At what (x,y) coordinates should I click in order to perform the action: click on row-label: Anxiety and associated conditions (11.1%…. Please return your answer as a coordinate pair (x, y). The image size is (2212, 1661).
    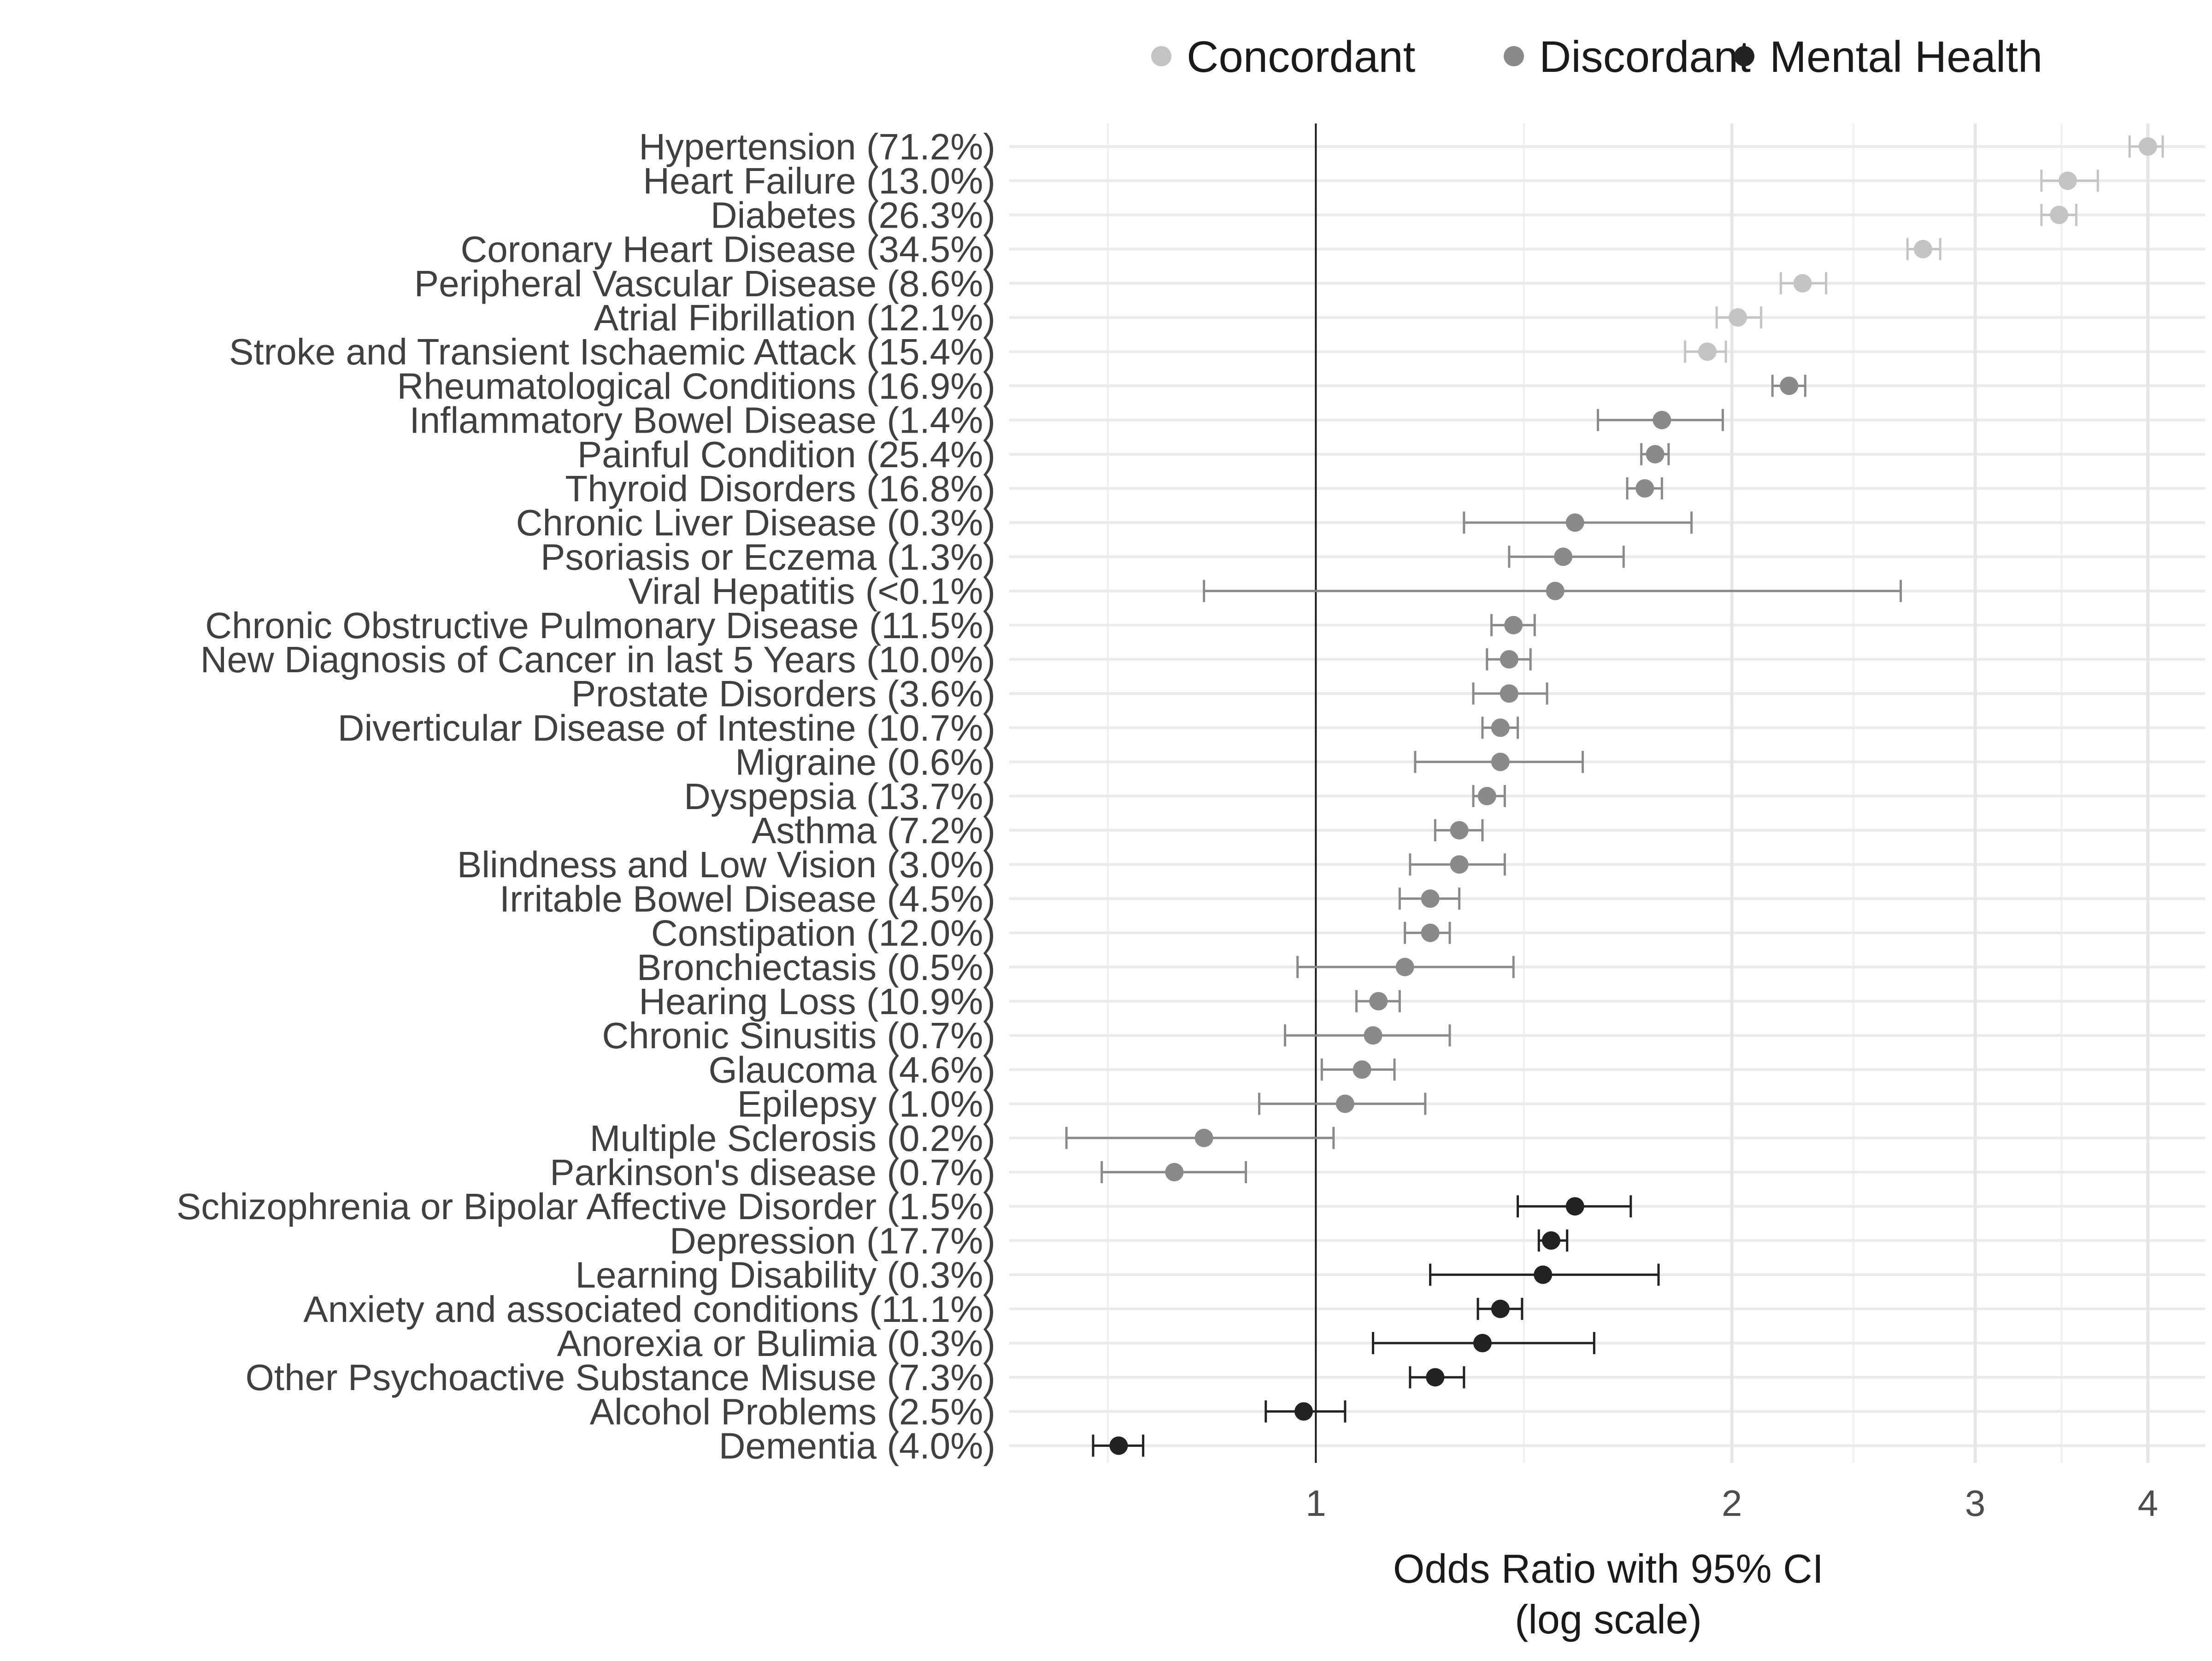
    Looking at the image, I should click on (649, 1309).